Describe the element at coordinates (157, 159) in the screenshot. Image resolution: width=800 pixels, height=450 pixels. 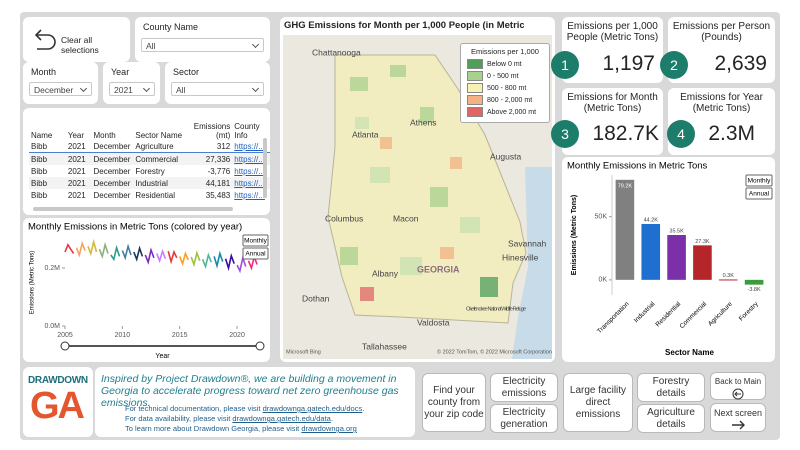
I see `table-cell: Commercial` at that location.